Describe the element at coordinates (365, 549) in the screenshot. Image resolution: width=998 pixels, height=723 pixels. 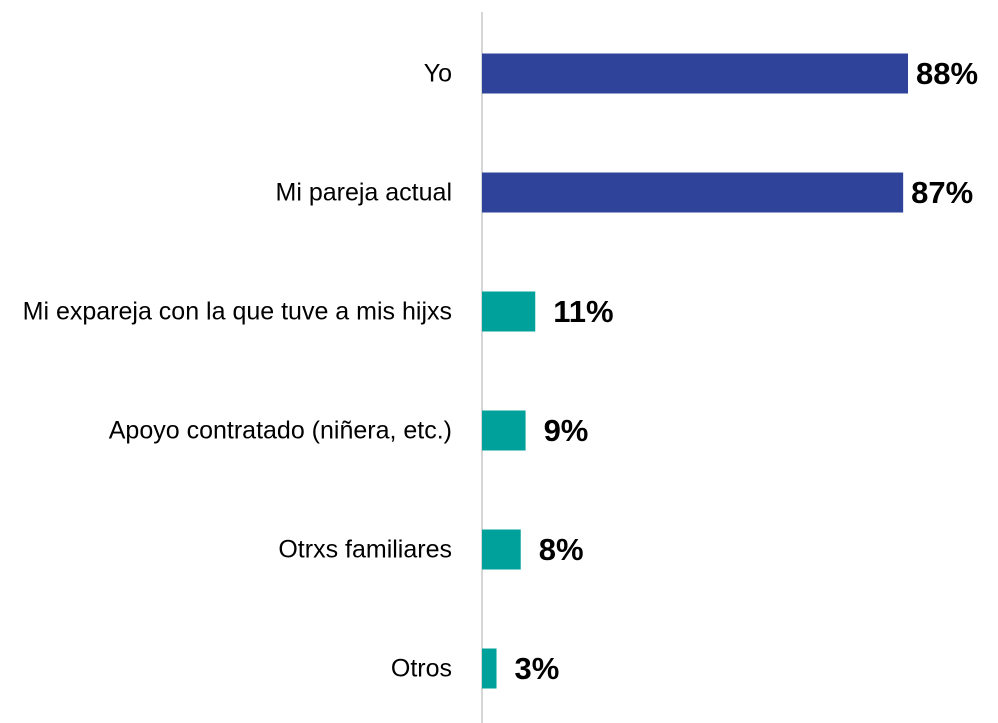
I see `category-label: Otrxs familiares` at that location.